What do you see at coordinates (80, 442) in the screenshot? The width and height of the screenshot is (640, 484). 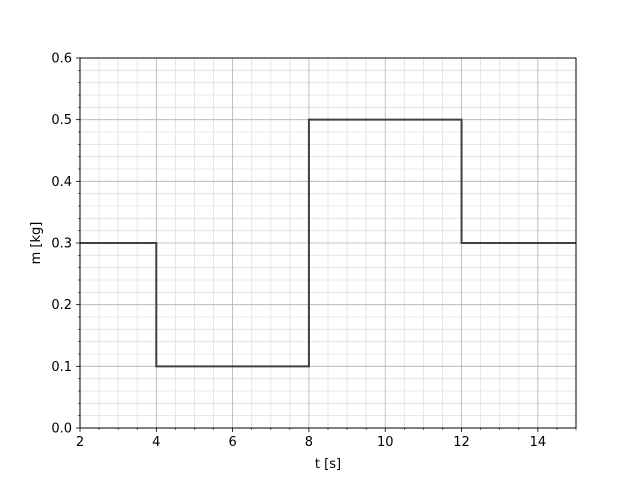 I see `x-tick-label: 2` at bounding box center [80, 442].